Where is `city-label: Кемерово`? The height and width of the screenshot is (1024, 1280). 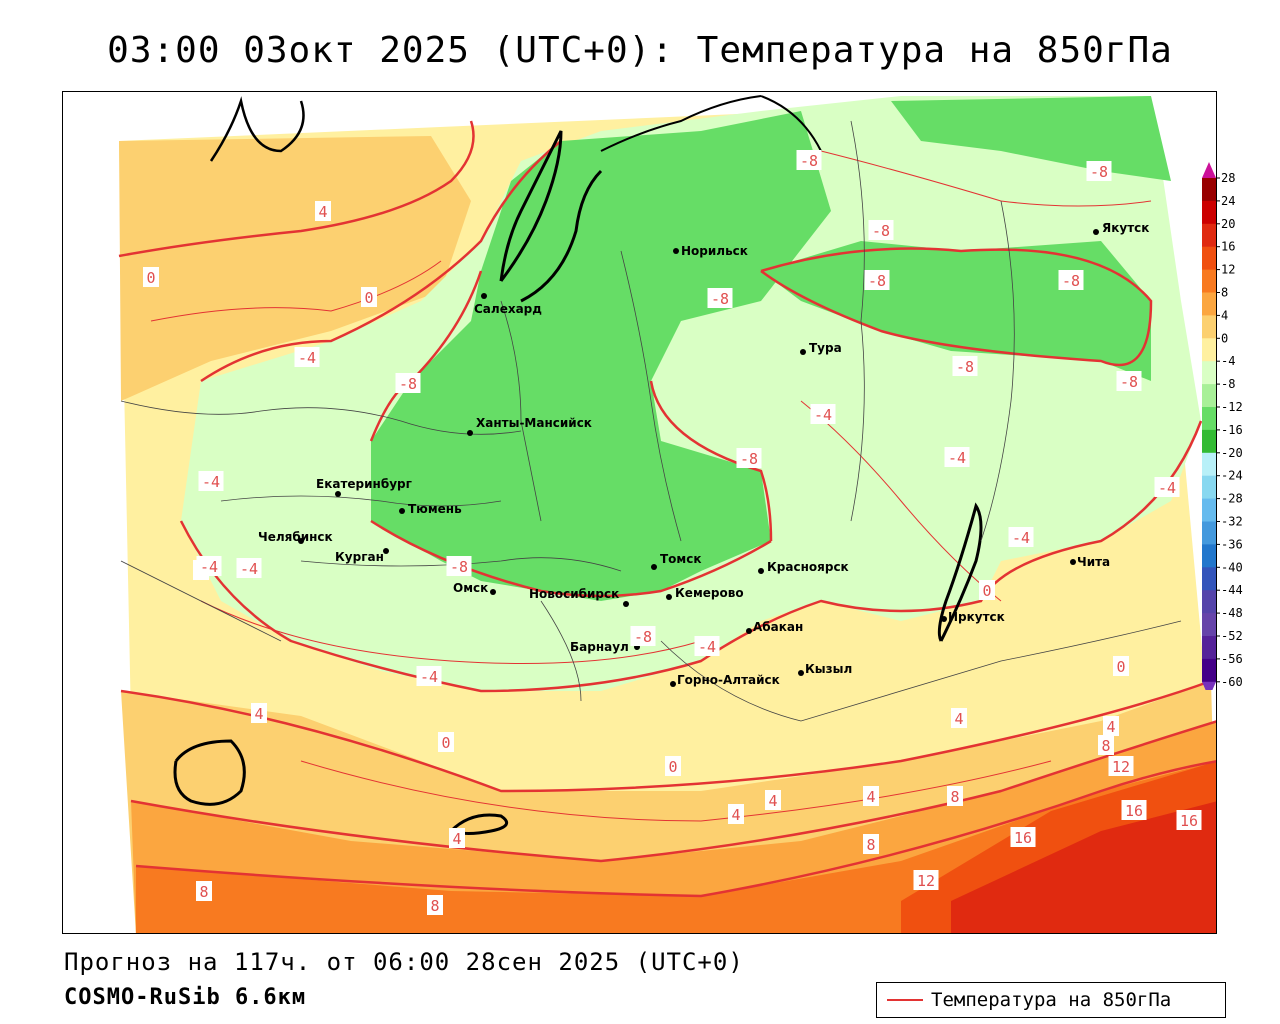 city-label: Кемерово is located at coordinates (709, 593).